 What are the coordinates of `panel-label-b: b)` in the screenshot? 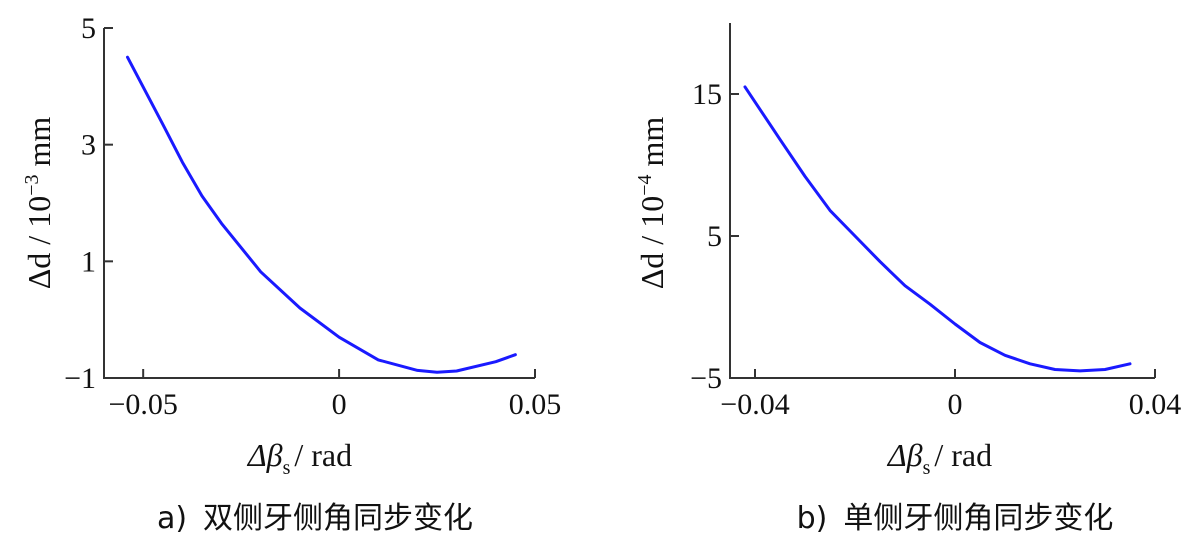 It's located at (812, 518).